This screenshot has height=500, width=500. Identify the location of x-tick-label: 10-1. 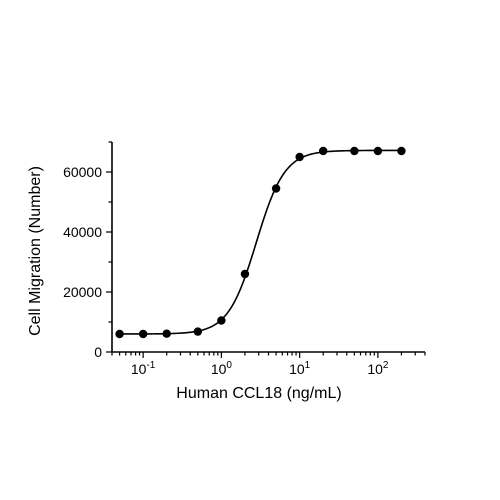
(143, 368).